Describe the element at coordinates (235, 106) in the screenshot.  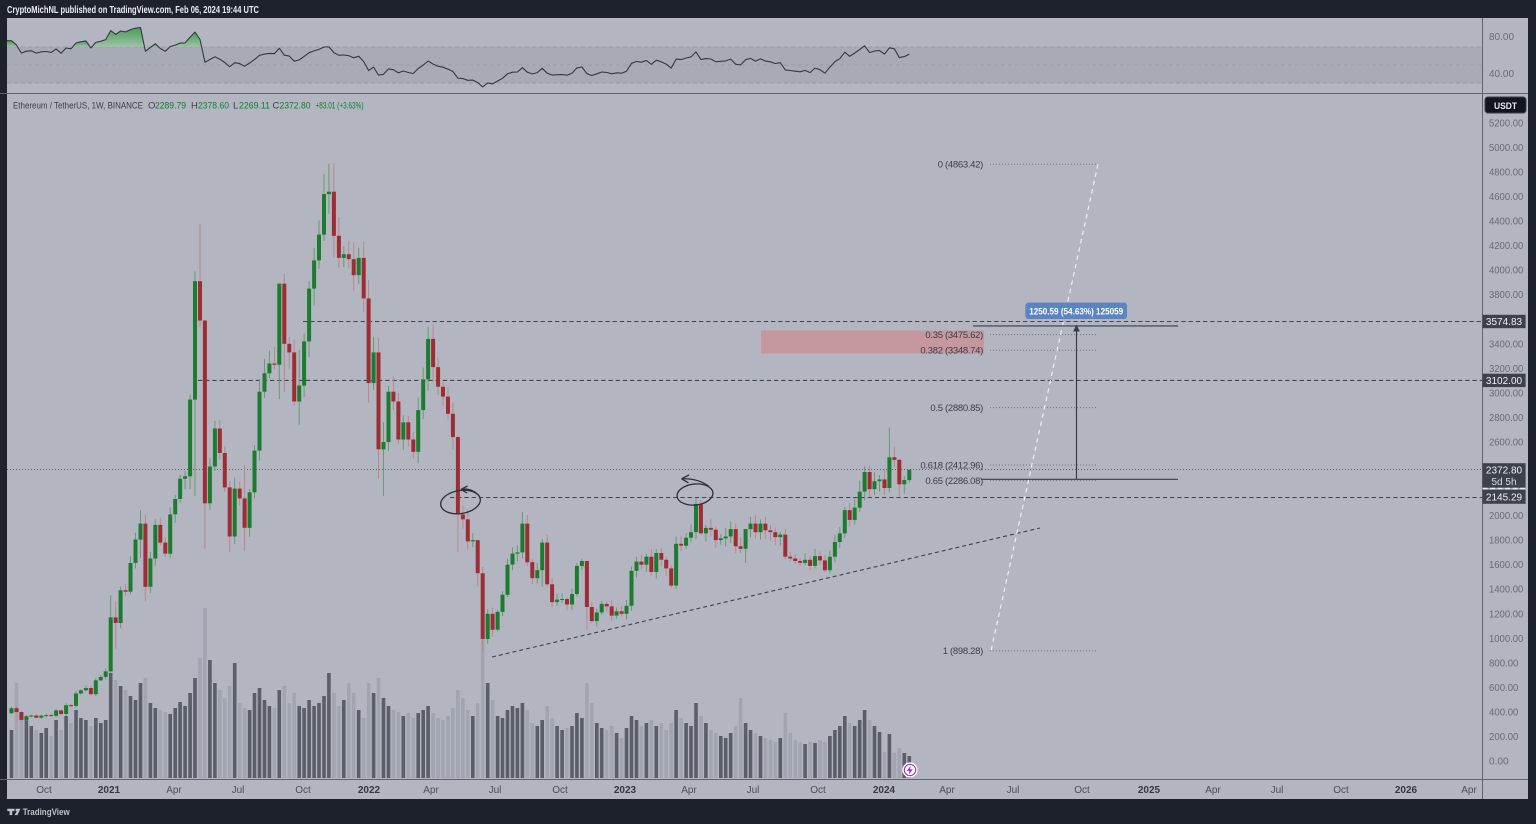
I see `svg-text: L` at that location.